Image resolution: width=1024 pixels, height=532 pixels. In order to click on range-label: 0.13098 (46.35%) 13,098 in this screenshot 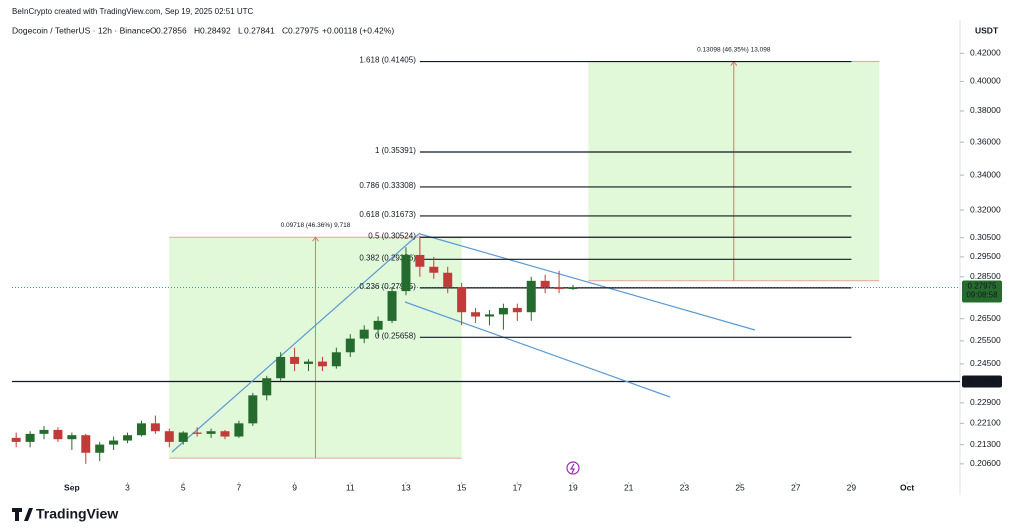, I will do `click(734, 49)`.